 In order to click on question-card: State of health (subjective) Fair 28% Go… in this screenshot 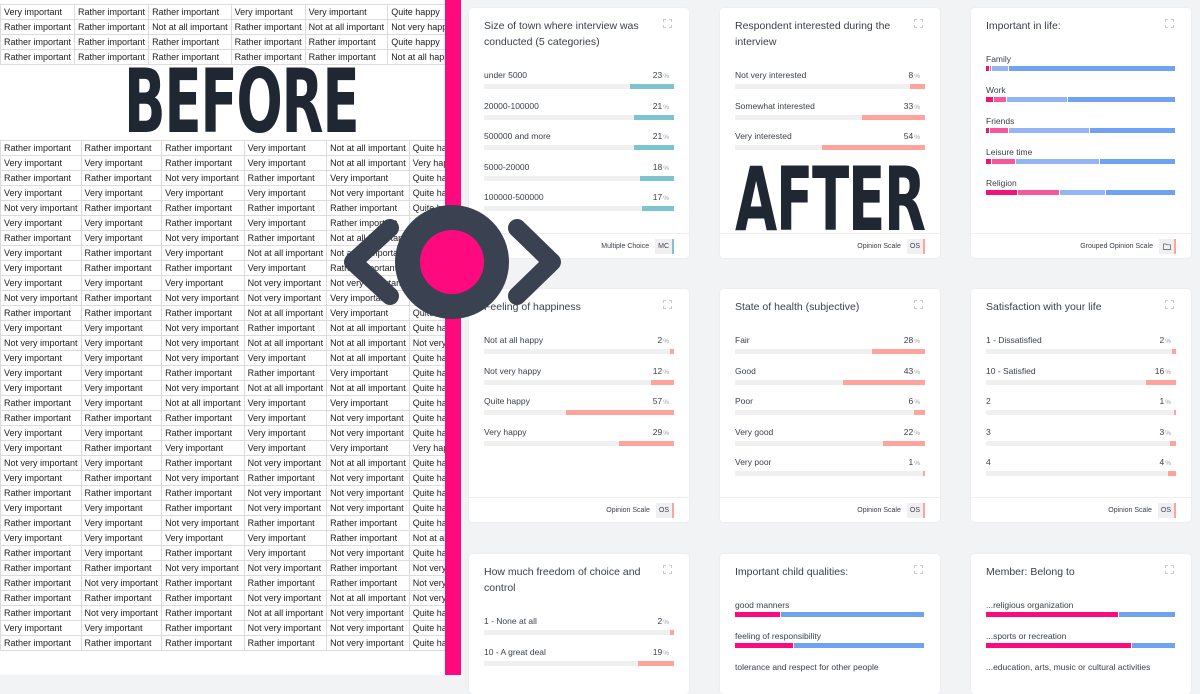, I will do `click(830, 405)`.